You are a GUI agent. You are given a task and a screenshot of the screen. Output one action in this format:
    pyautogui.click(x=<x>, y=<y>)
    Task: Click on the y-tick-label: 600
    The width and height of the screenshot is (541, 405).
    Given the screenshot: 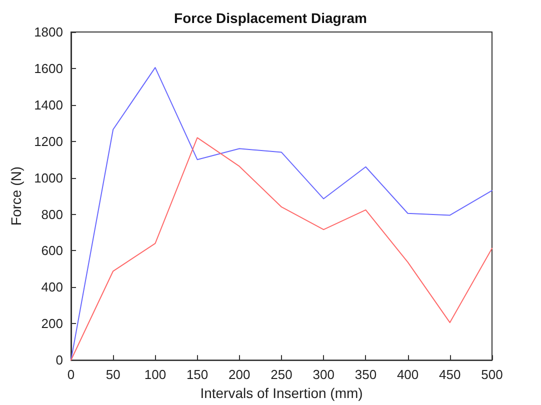 What is the action you would take?
    pyautogui.click(x=52, y=250)
    